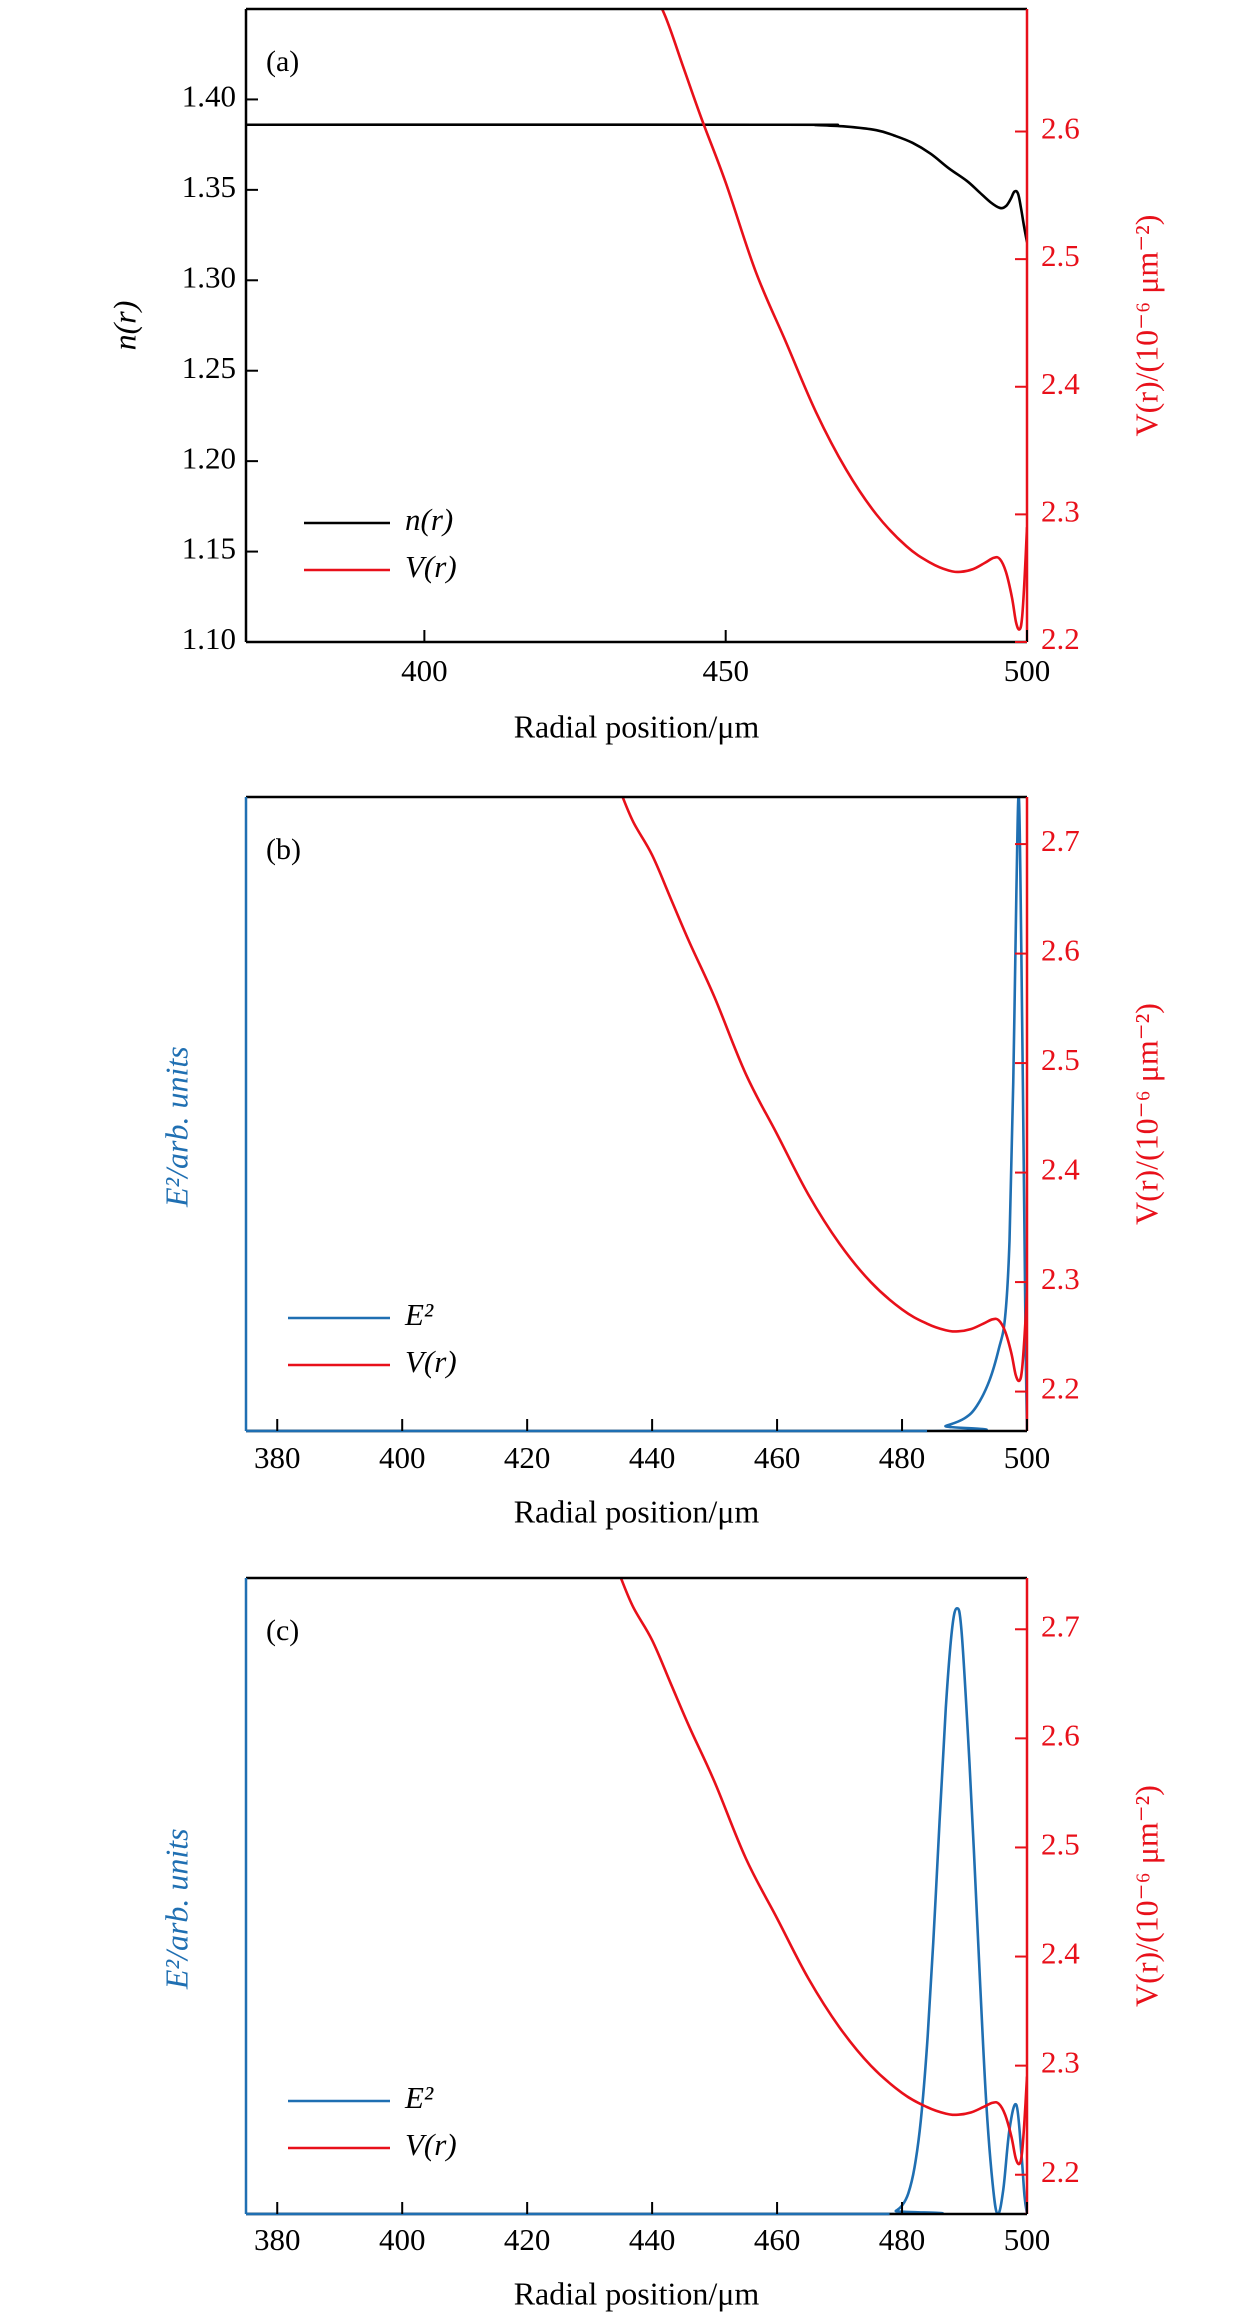  Describe the element at coordinates (282, 61) in the screenshot. I see `panel-label: (a)` at that location.